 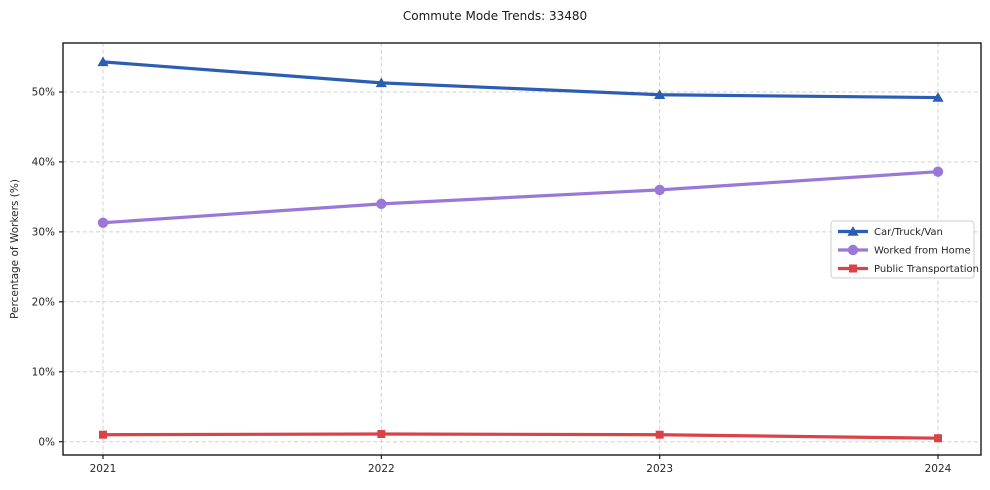 What do you see at coordinates (659, 469) in the screenshot?
I see `x-tick-label: 2023` at bounding box center [659, 469].